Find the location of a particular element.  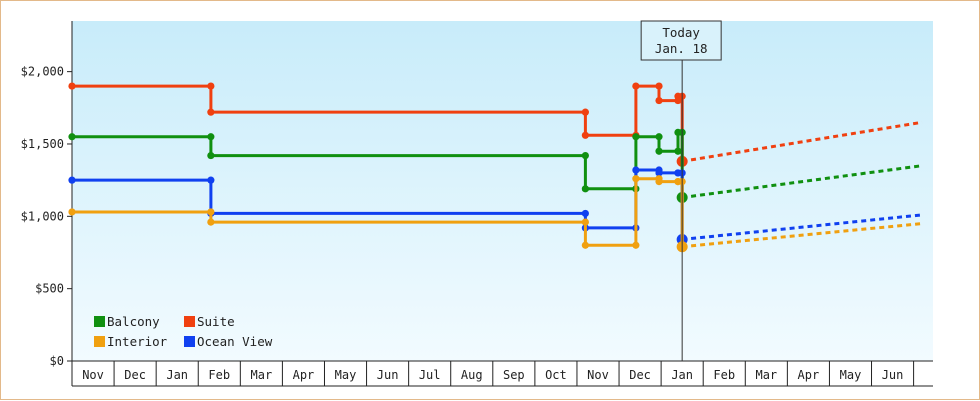

y-tick-label: $500 is located at coordinates (49, 289).